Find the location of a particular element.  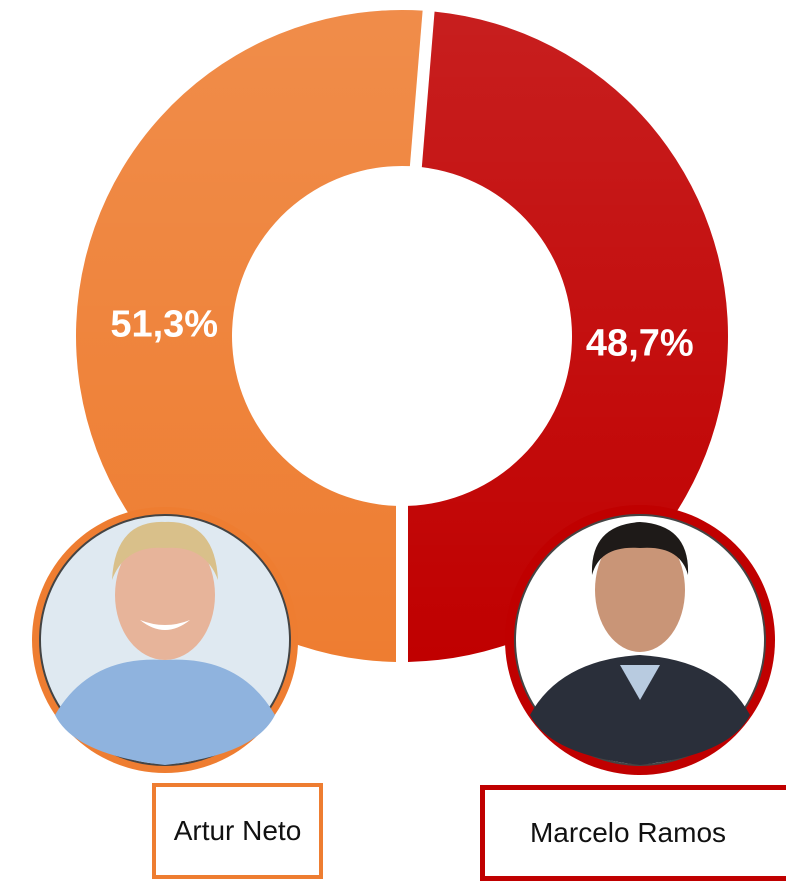

legend-entry: Artur Neto is located at coordinates (237, 831).